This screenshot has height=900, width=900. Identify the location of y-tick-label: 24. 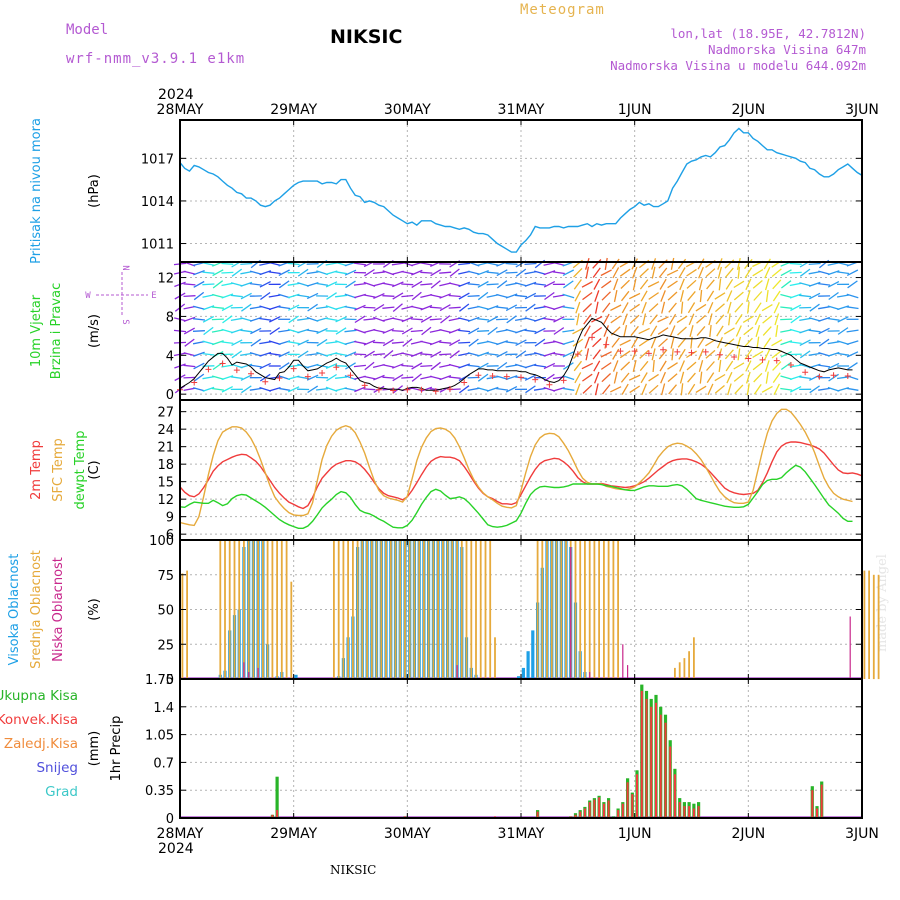
(165, 430).